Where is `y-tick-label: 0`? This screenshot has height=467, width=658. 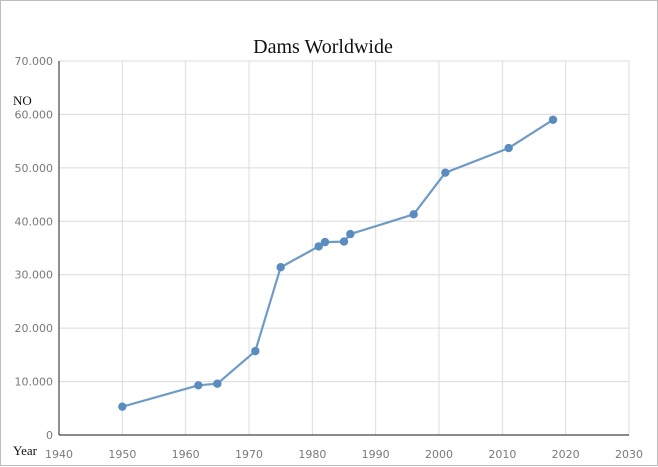
y-tick-label: 0 is located at coordinates (49, 435).